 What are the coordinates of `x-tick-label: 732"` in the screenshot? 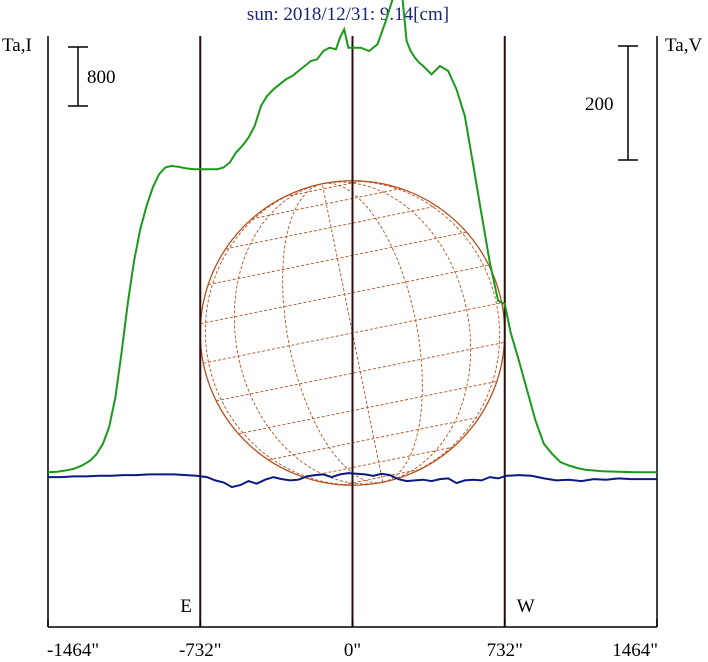 It's located at (505, 650).